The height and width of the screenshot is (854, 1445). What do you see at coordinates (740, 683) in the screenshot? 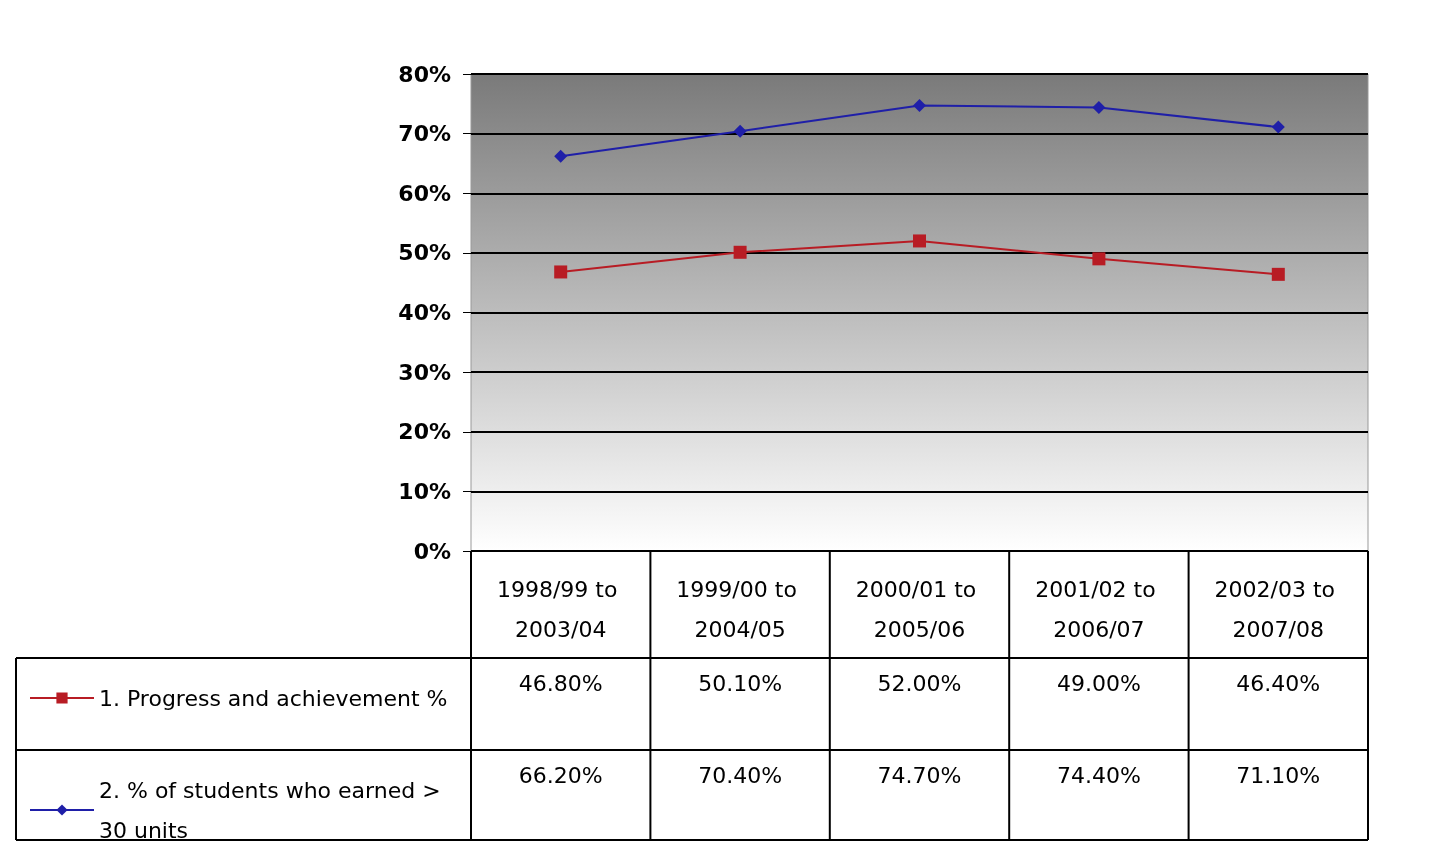
I see `data-label: 50.10%` at bounding box center [740, 683].